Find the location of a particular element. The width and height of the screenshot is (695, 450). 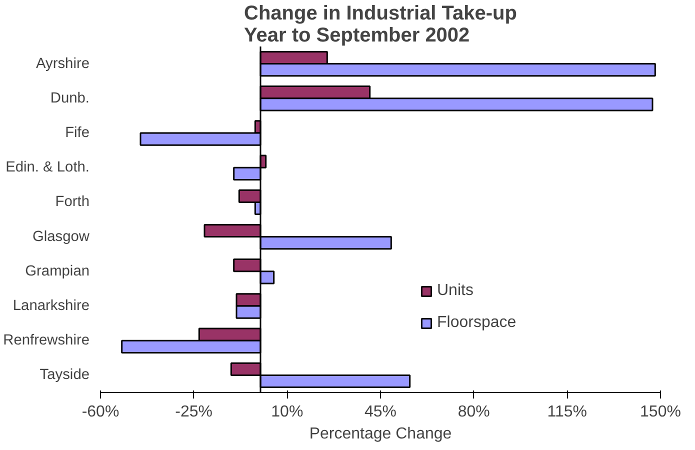

y-tick-label: Ayrshire is located at coordinates (63, 64).